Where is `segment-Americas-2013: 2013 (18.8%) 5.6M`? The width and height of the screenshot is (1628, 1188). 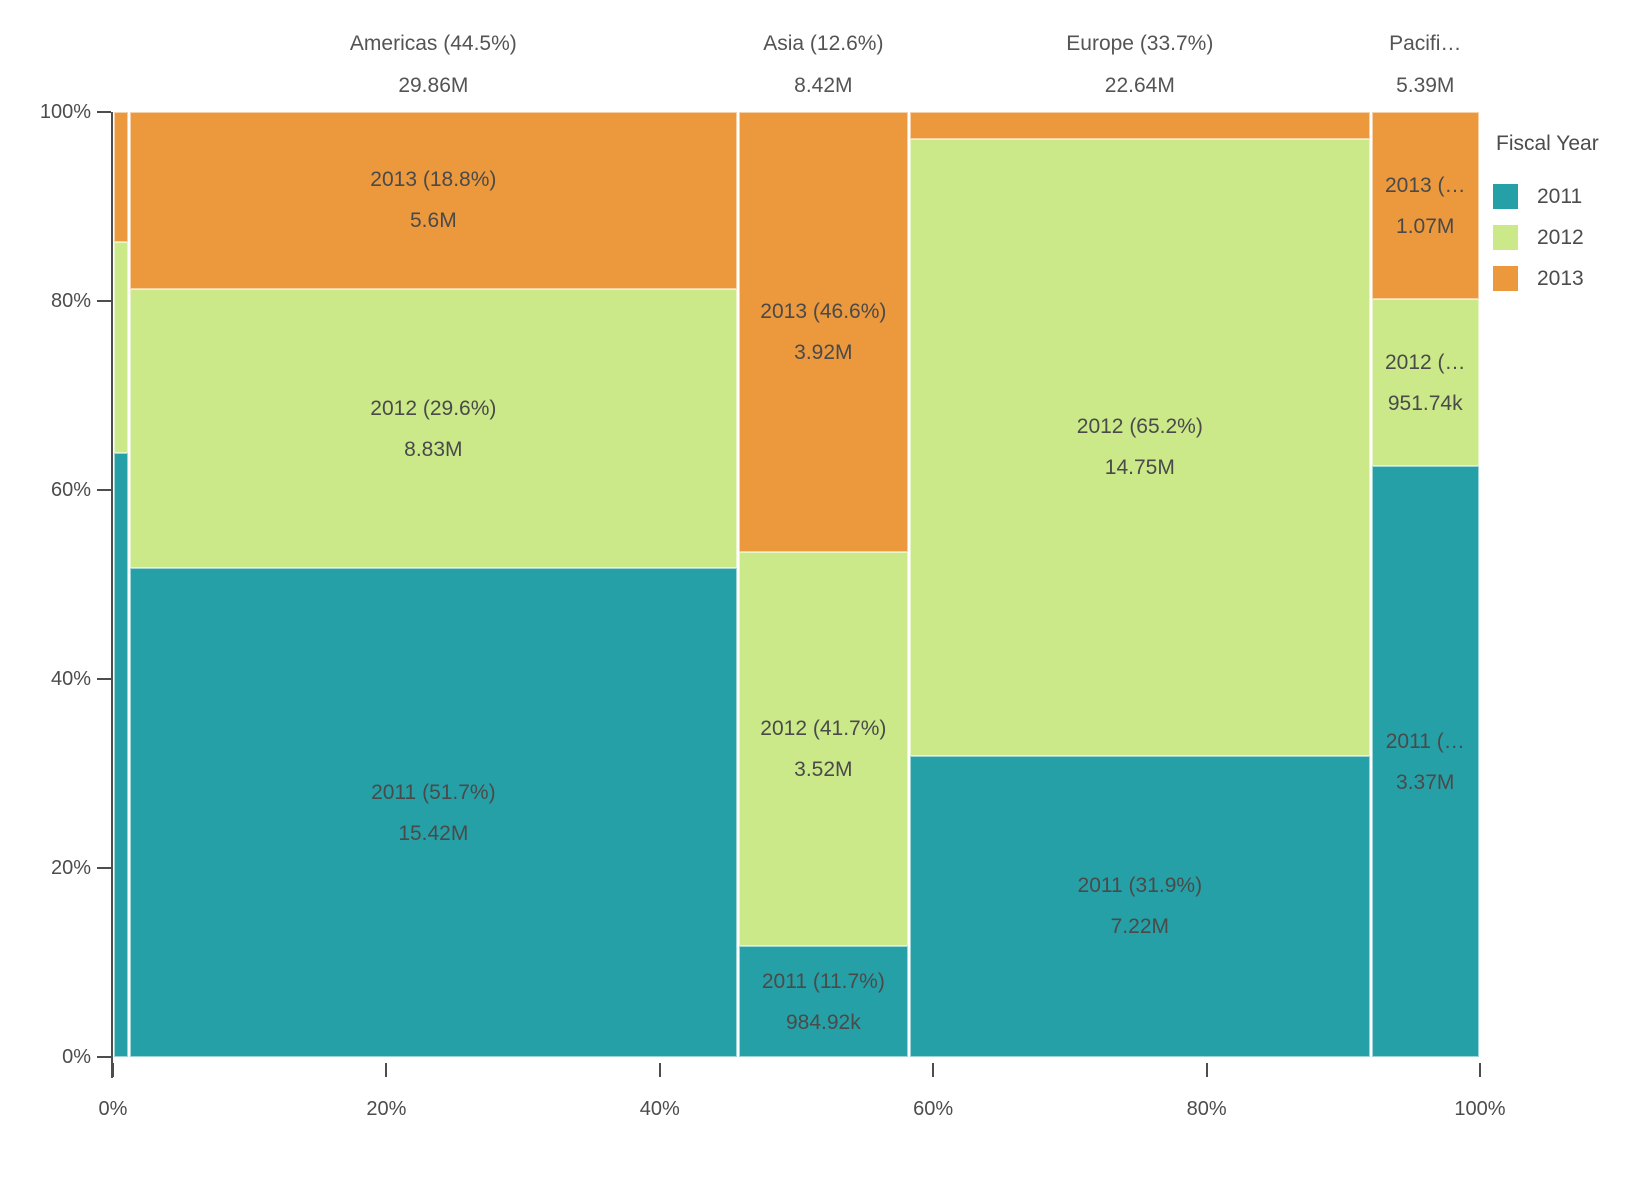
segment-Americas-2013: 2013 (18.8%) 5.6M is located at coordinates (433, 200).